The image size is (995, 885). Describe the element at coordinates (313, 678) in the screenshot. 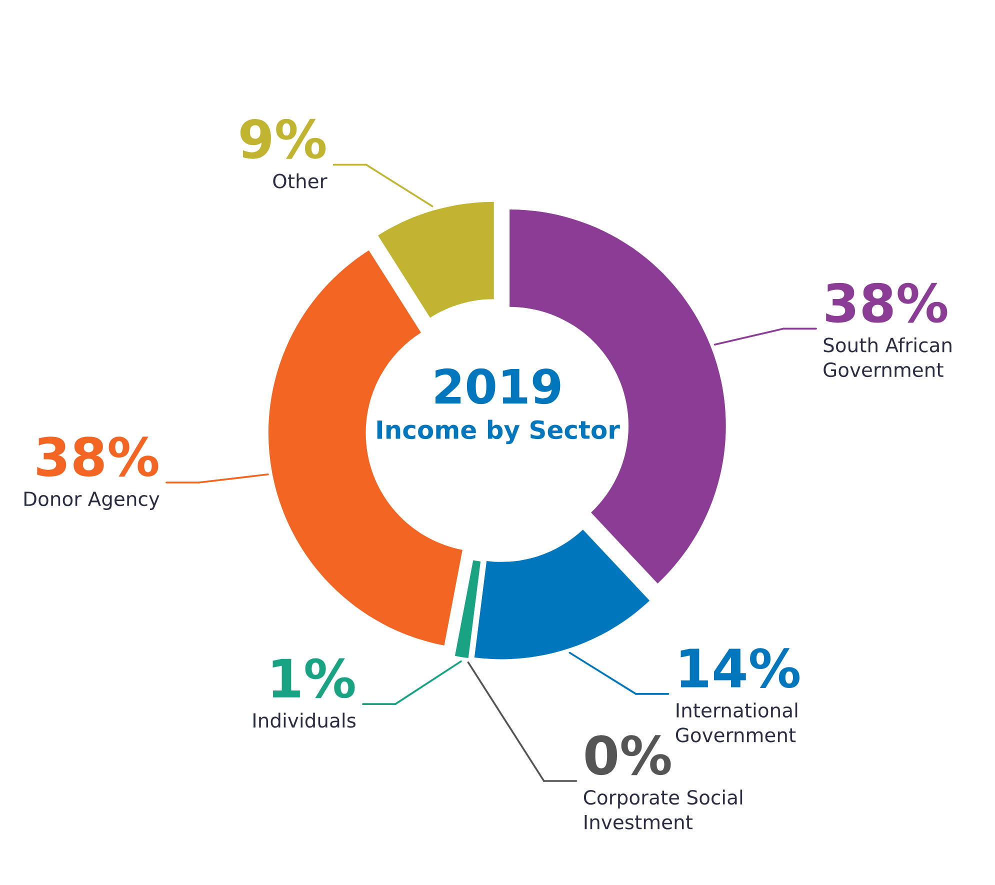

I see `data-label: 1%` at that location.